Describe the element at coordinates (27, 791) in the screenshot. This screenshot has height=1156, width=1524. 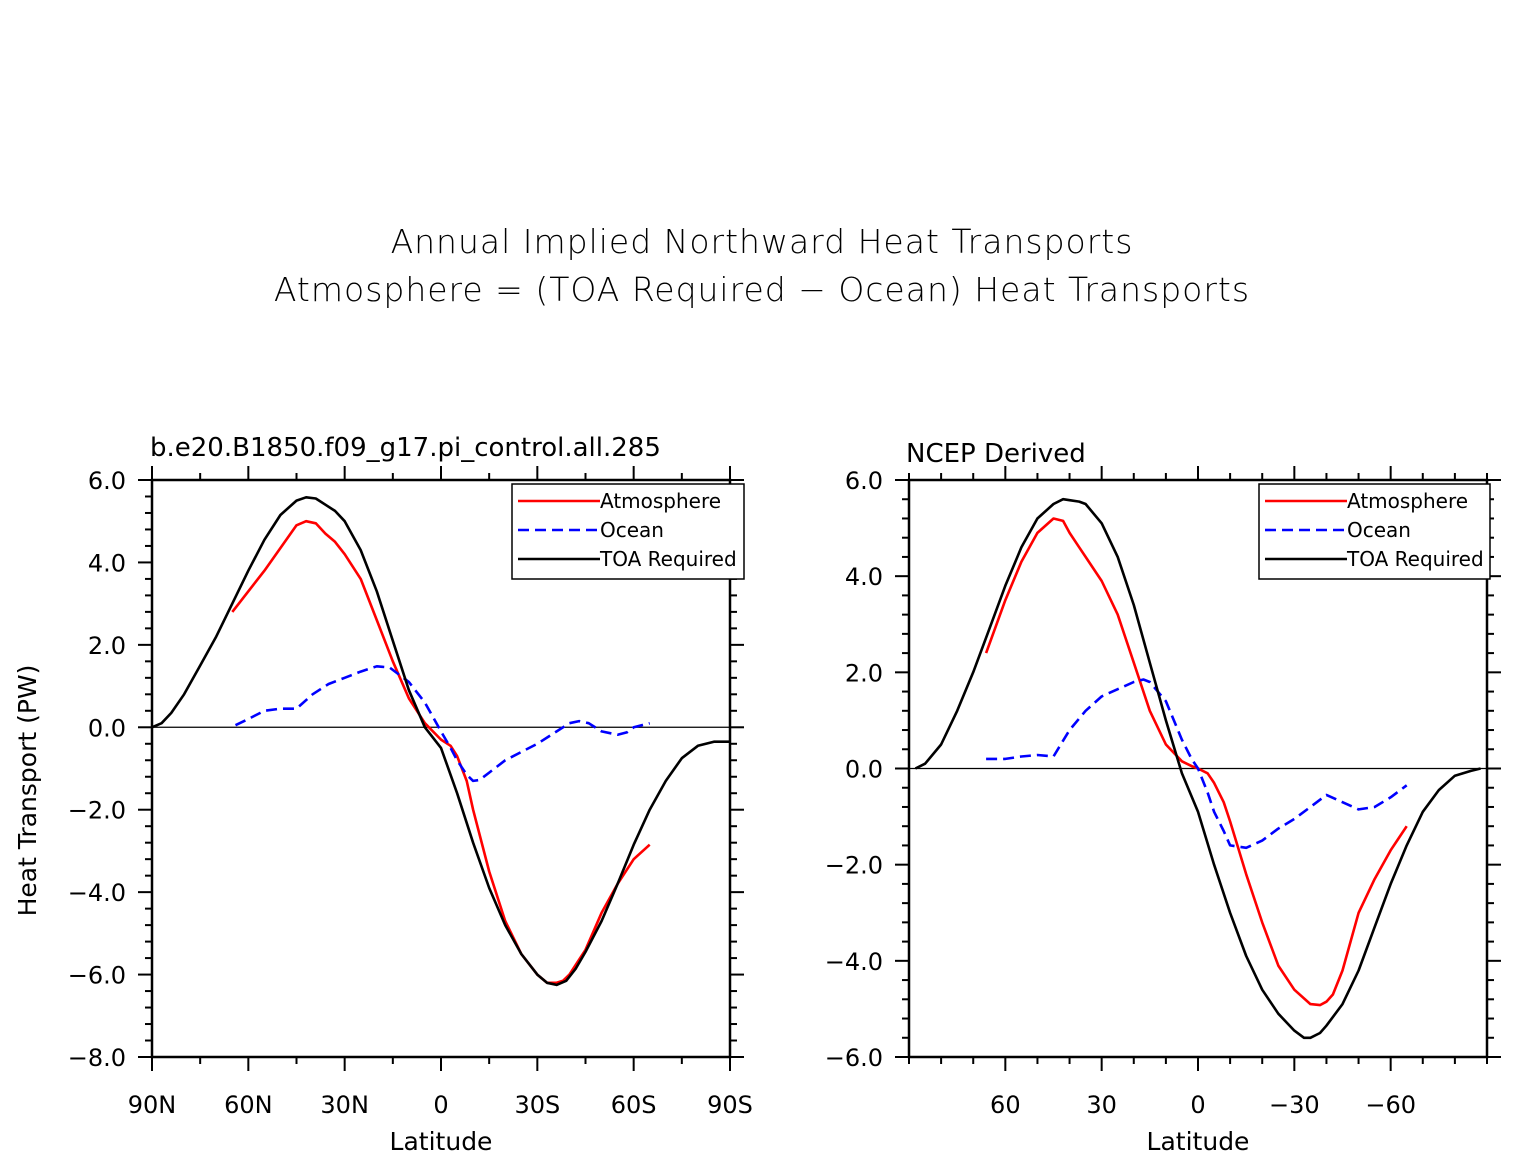
I see `y-axis-title: Heat Transport (PW)` at that location.